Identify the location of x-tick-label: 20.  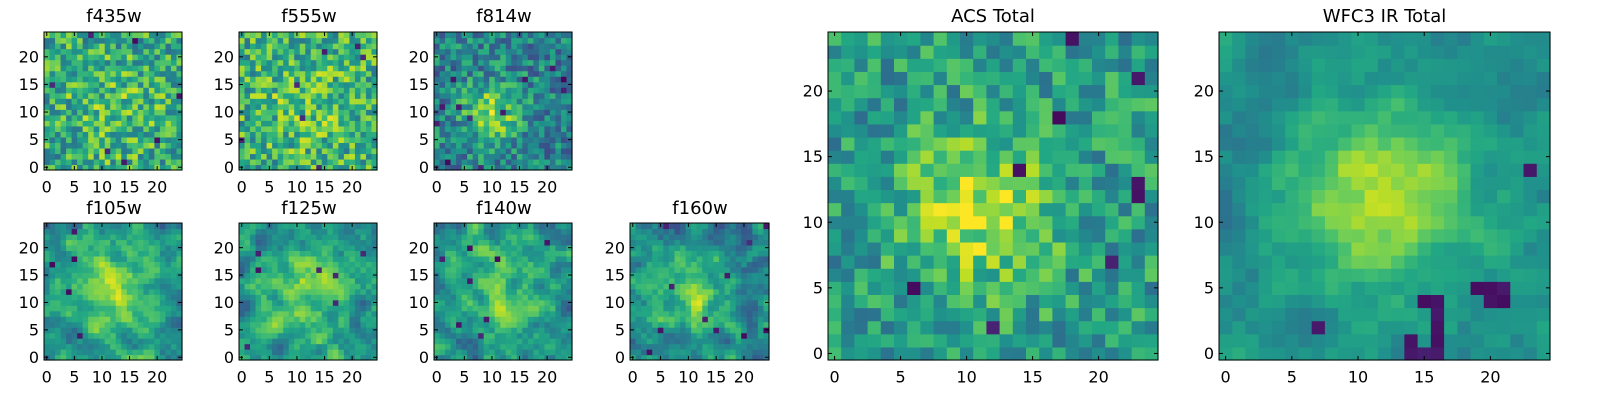
(744, 377).